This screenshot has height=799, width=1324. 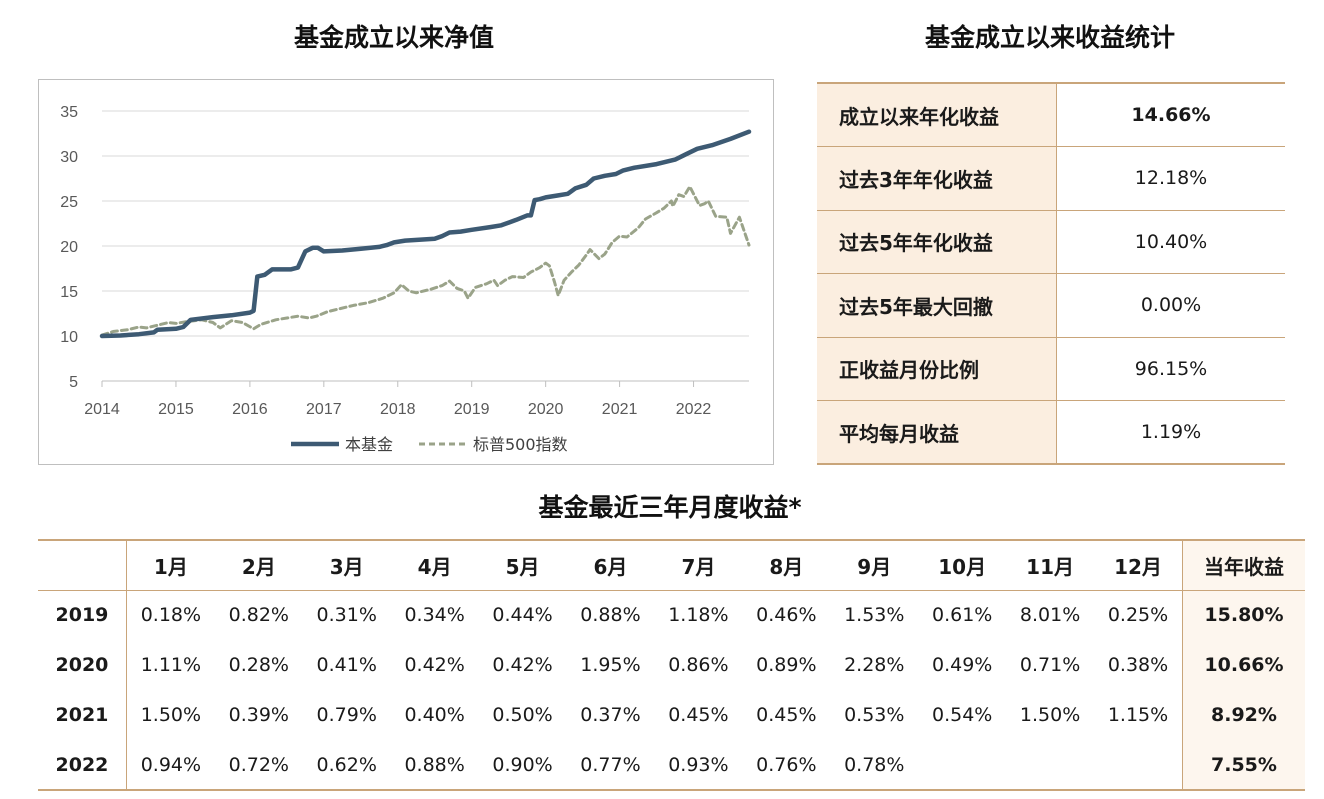 What do you see at coordinates (472, 409) in the screenshot?
I see `x-tick-label: 2019` at bounding box center [472, 409].